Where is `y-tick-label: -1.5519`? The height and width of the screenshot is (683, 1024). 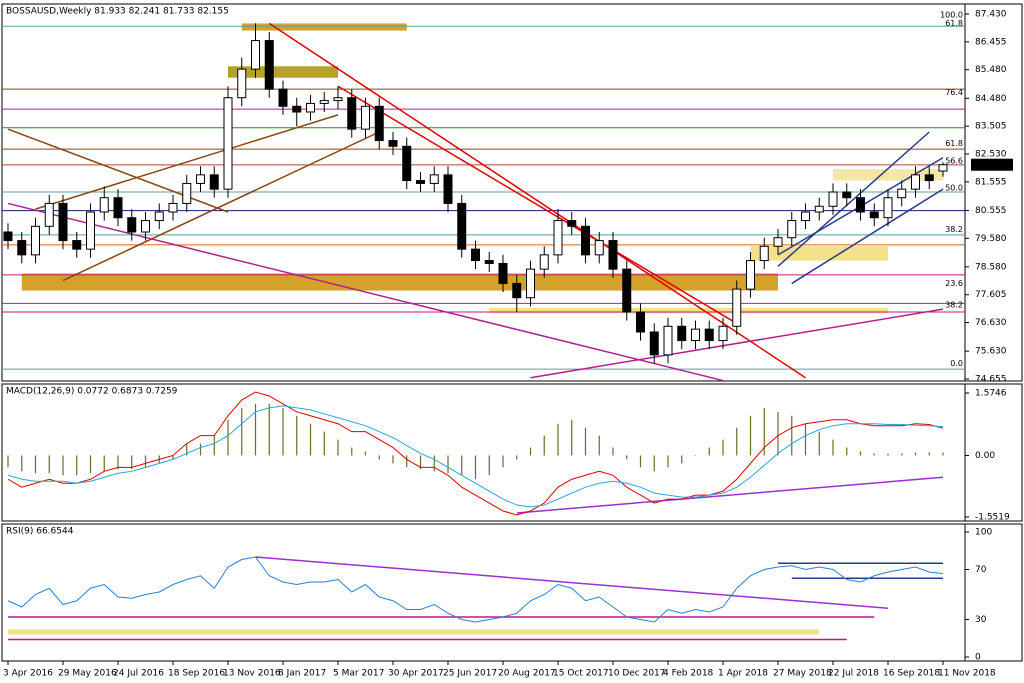 y-tick-label: -1.5519 is located at coordinates (992, 518).